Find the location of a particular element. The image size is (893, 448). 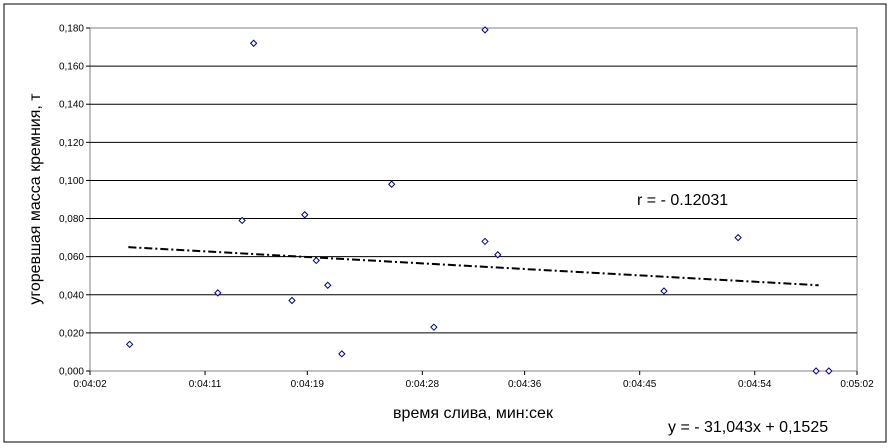

x-tick-label: 0:04:45 is located at coordinates (640, 384).